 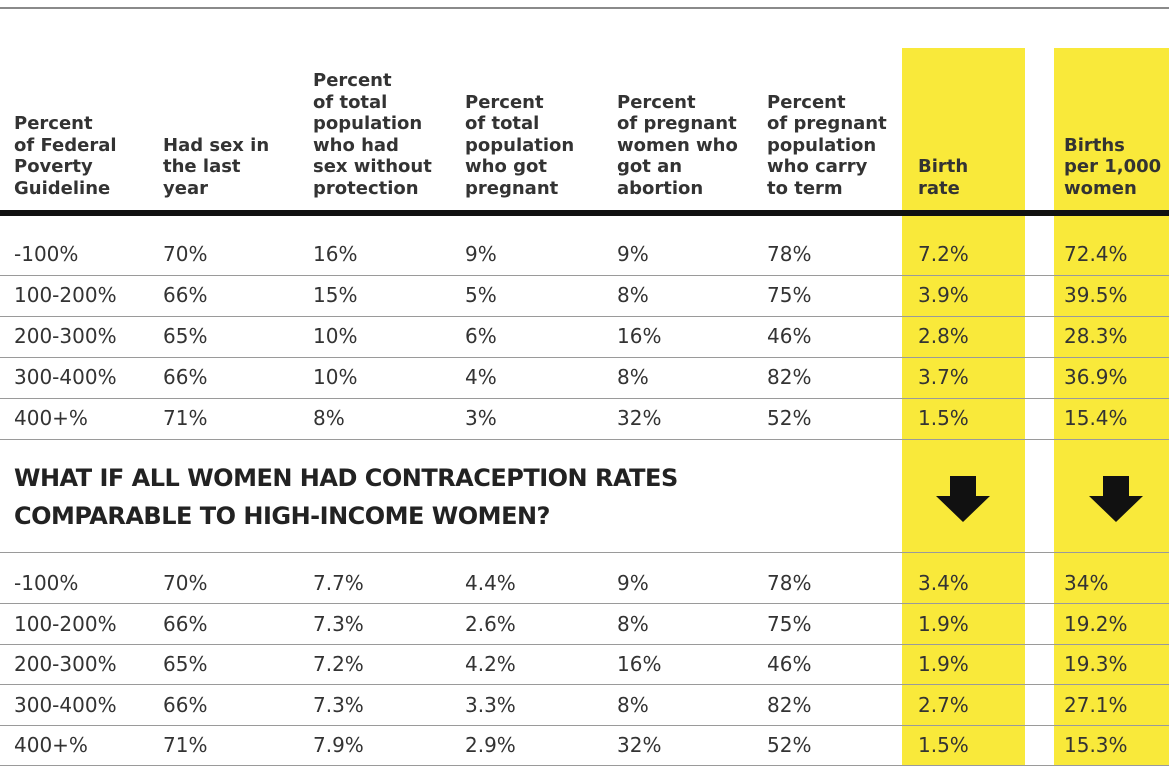 What do you see at coordinates (62, 188) in the screenshot?
I see `column-header: Guideline` at bounding box center [62, 188].